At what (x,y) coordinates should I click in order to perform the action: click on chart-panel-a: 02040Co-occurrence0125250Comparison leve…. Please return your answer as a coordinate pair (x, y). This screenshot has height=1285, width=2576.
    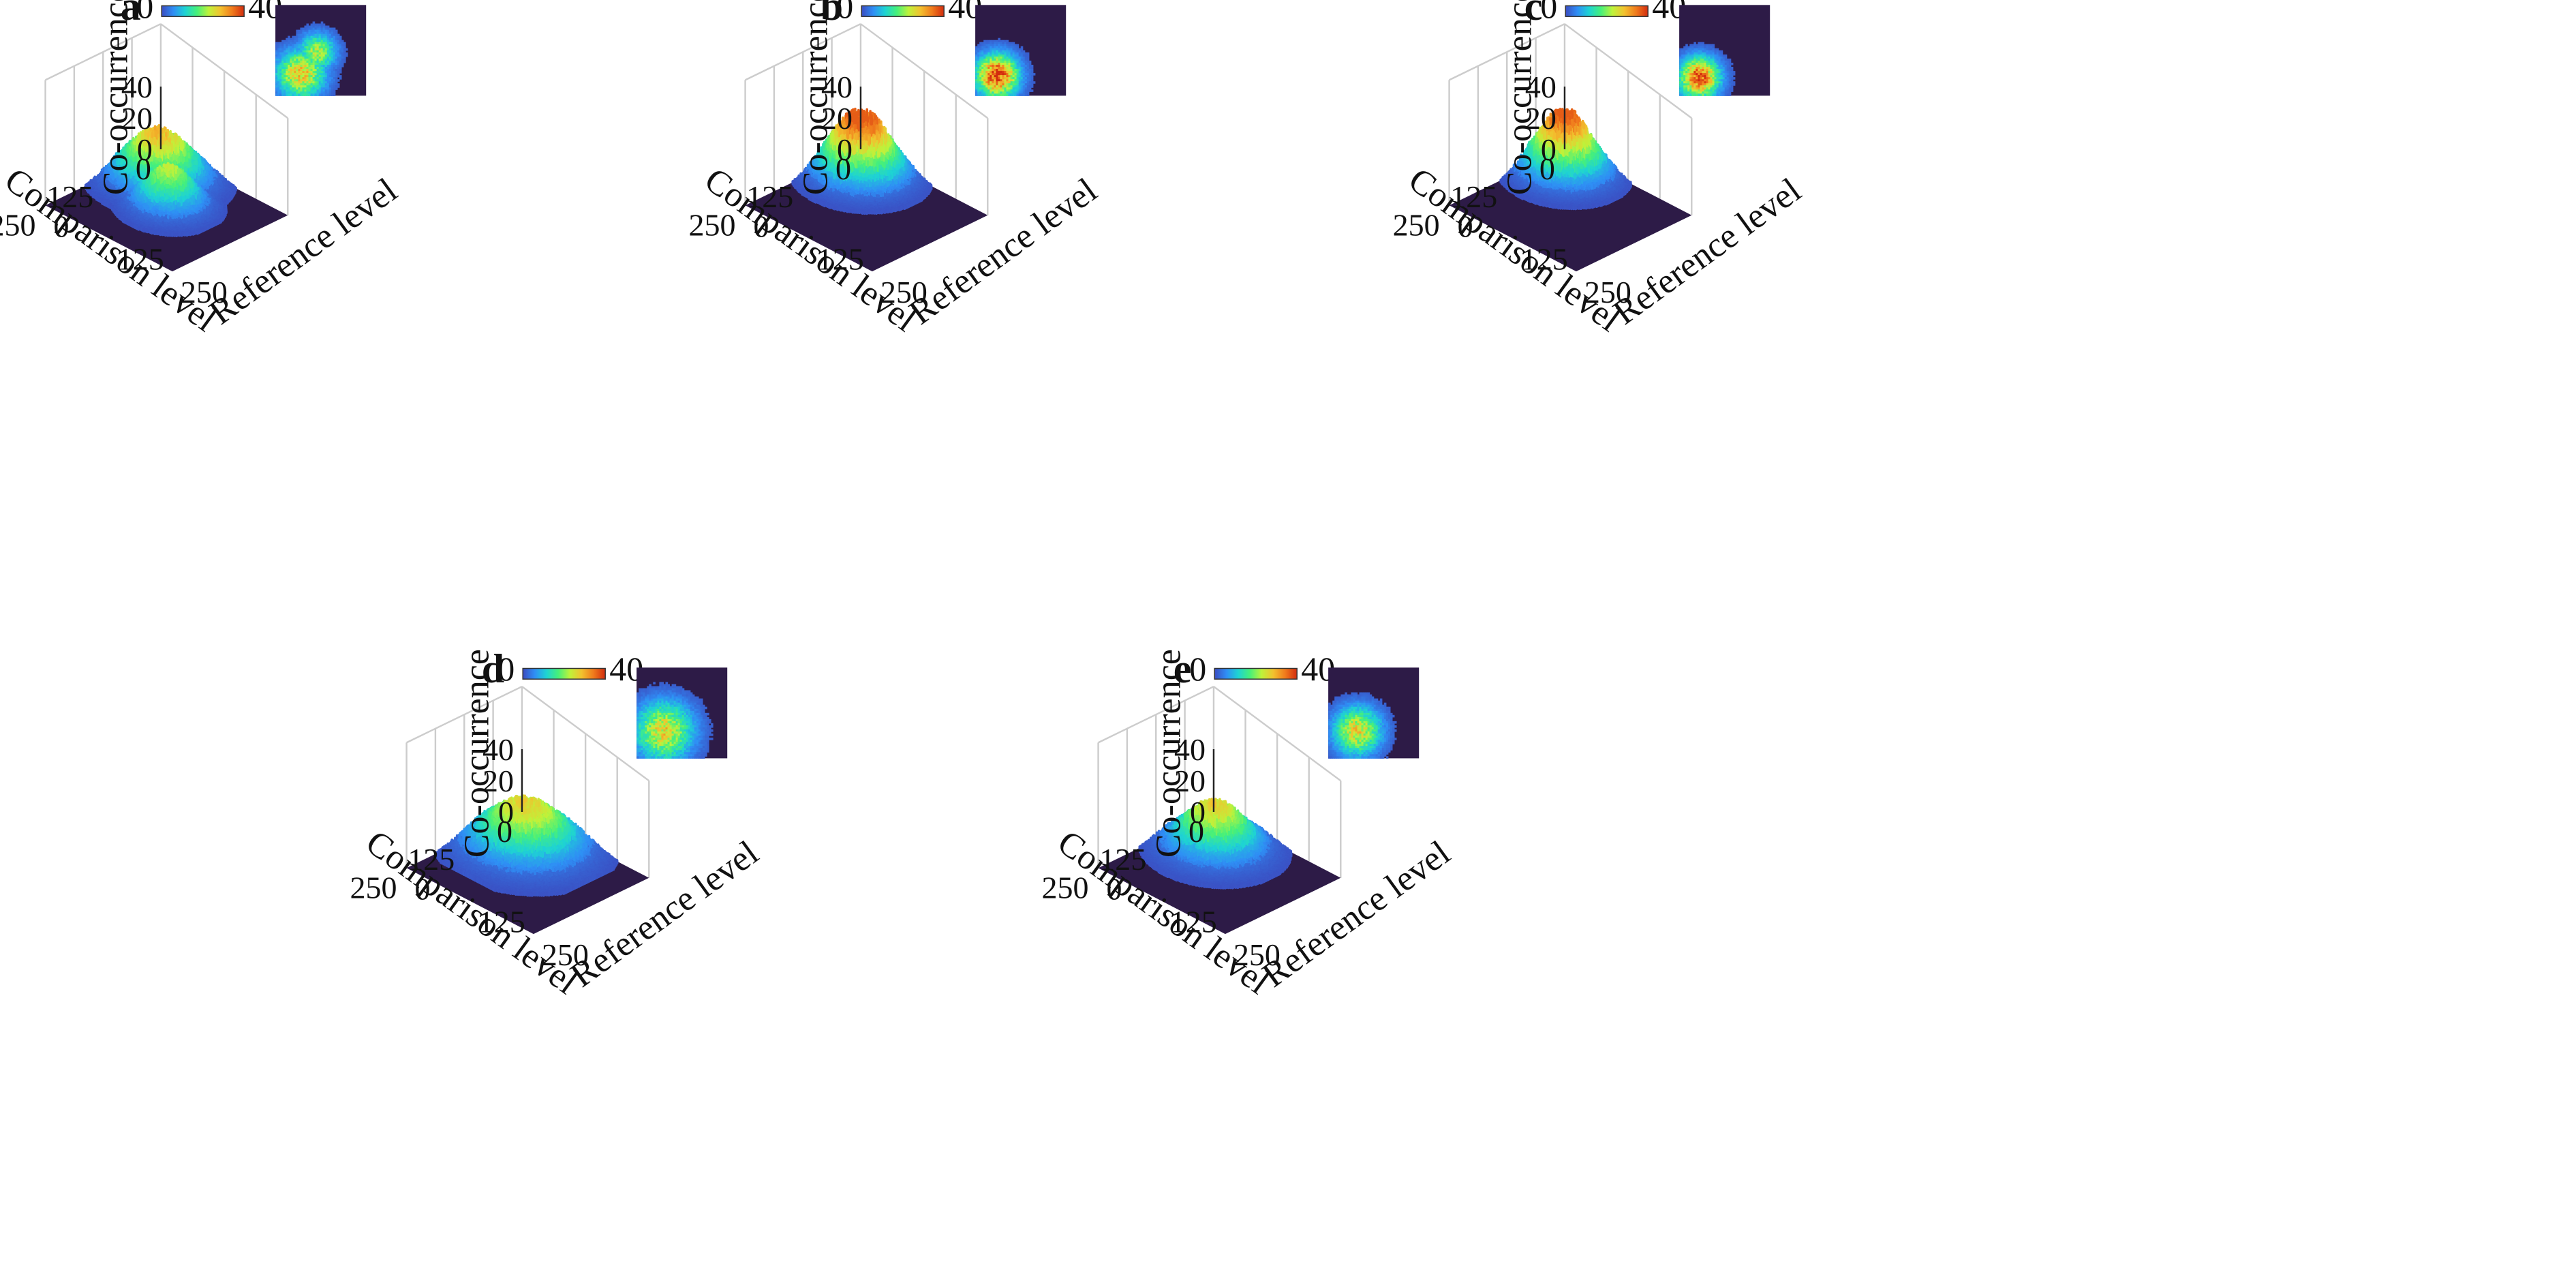
    Looking at the image, I should click on (202, 169).